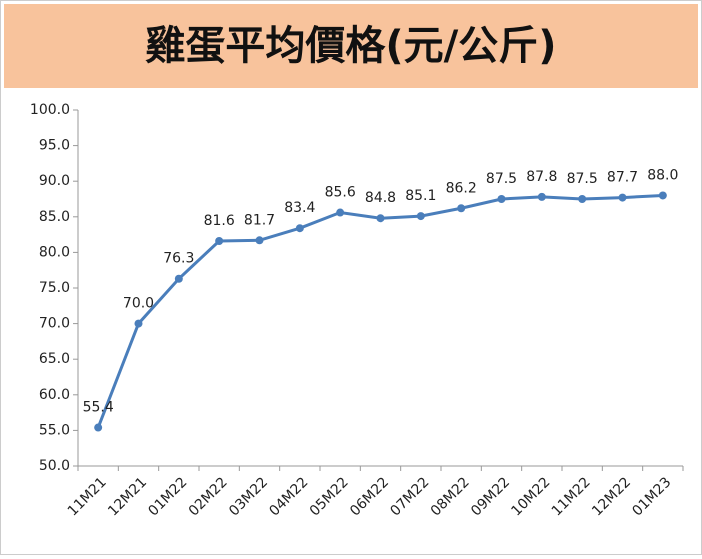 The image size is (702, 559). Describe the element at coordinates (420, 196) in the screenshot. I see `data-label: 85.1` at that location.